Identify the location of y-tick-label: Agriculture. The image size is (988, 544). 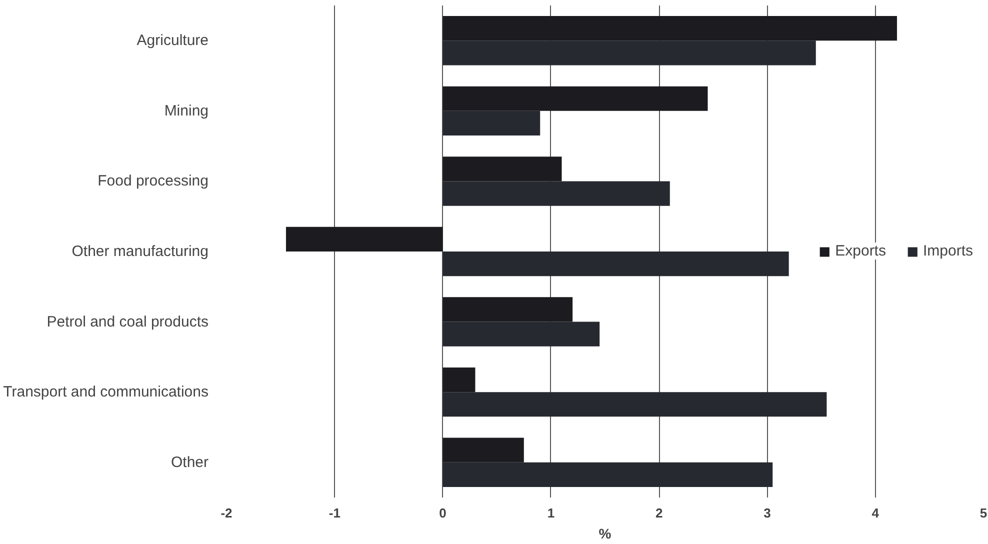
(172, 41).